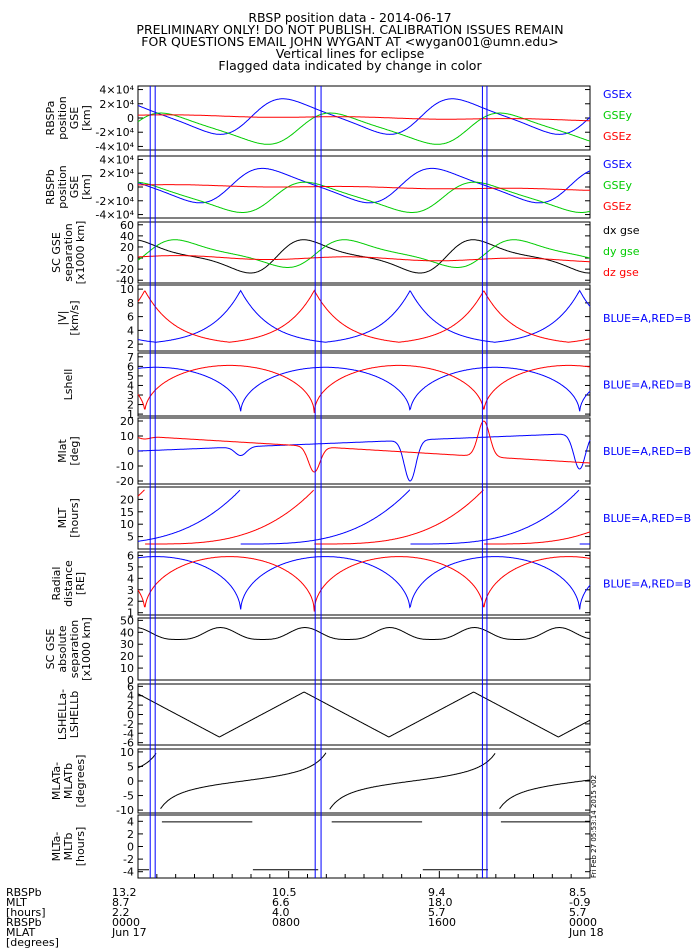 This screenshot has width=700, height=950. Describe the element at coordinates (281, 902) in the screenshot. I see `footer-value: 6.6` at that location.